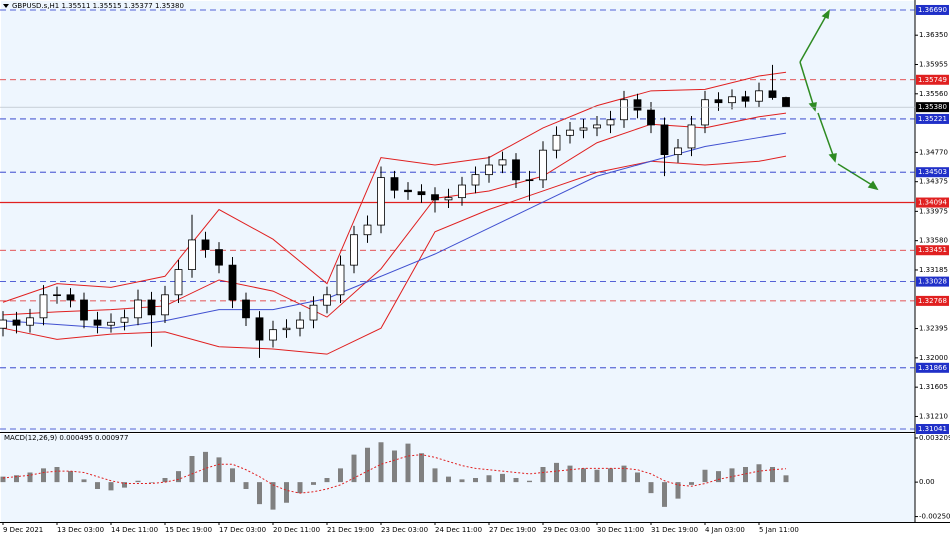 Image resolution: width=950 pixels, height=535 pixels. I want to click on x-tick-label: 17 Dec 03:00, so click(242, 530).